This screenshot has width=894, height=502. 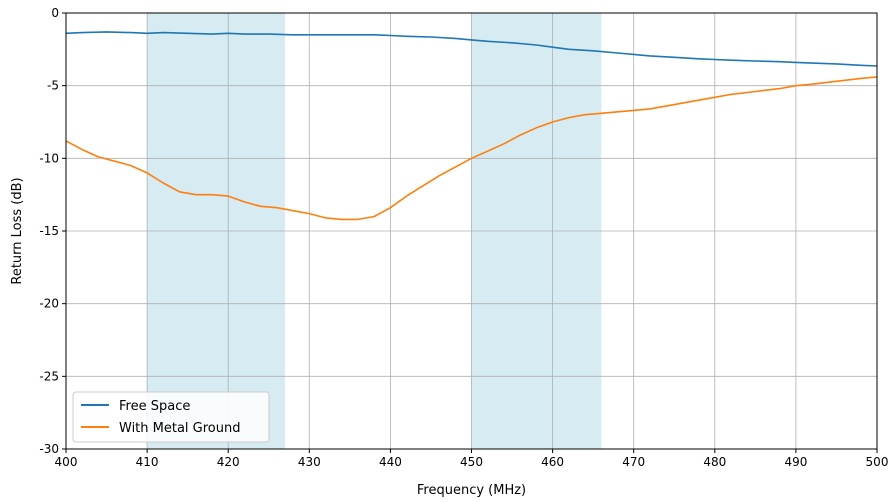 What do you see at coordinates (55, 13) in the screenshot?
I see `y-tick-label: 0` at bounding box center [55, 13].